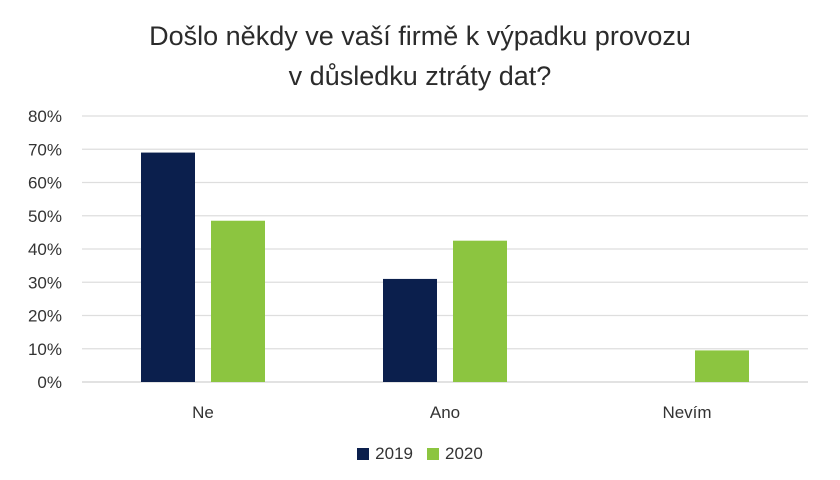  I want to click on y-tick-label: 20%, so click(45, 316).